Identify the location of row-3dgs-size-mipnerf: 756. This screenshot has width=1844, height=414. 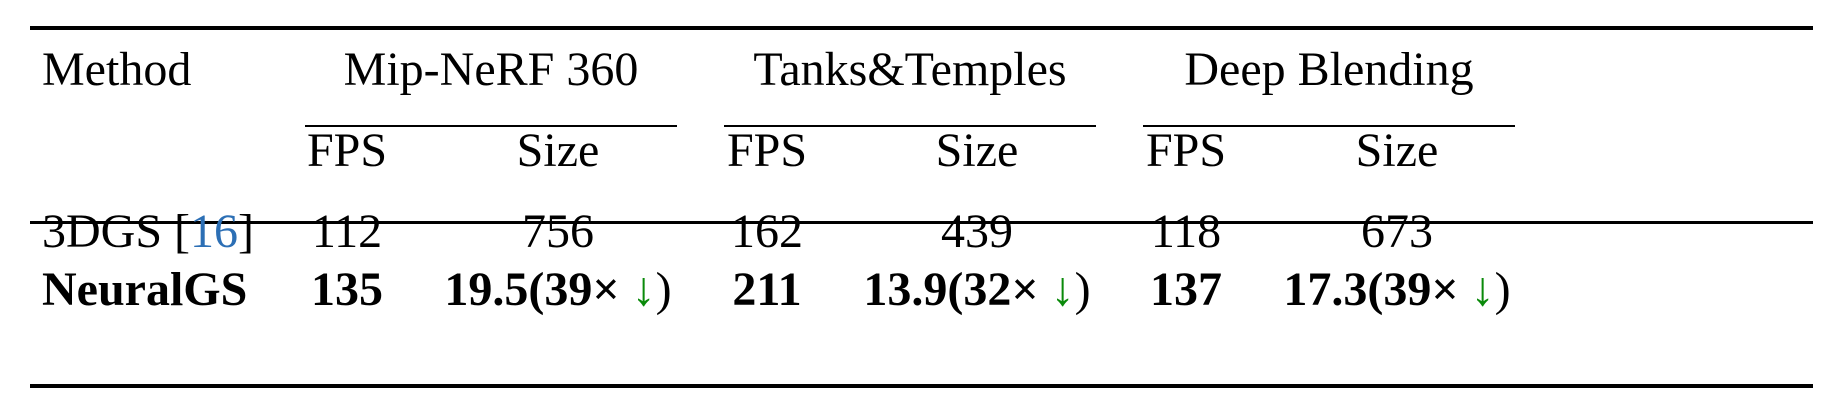
(558, 231).